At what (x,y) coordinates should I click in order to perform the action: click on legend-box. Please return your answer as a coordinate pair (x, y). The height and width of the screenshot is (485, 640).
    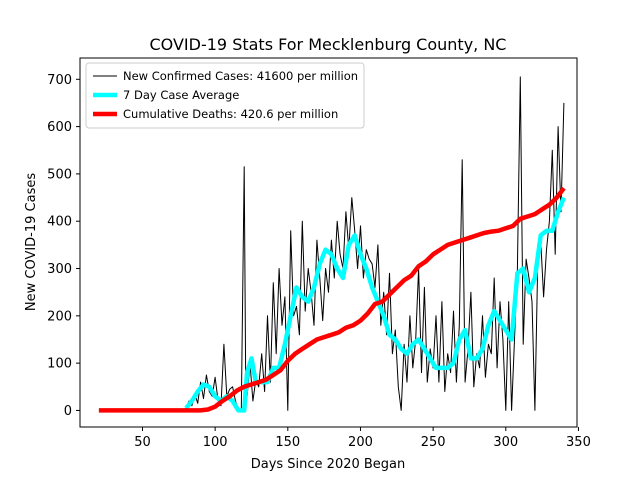
    Looking at the image, I should click on (225, 95).